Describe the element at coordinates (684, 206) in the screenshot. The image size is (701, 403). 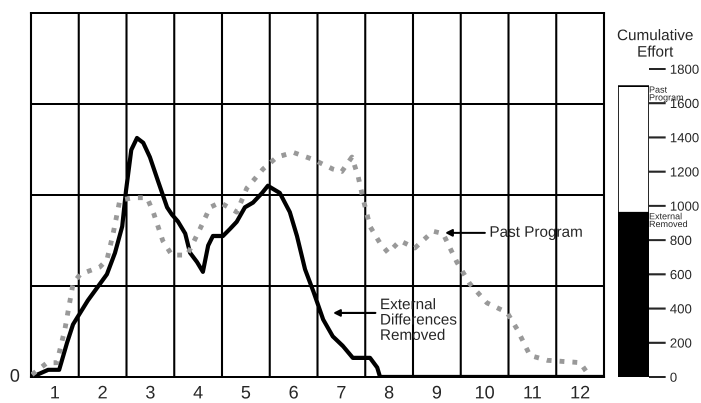
I see `y-tick-label: 1000` at that location.